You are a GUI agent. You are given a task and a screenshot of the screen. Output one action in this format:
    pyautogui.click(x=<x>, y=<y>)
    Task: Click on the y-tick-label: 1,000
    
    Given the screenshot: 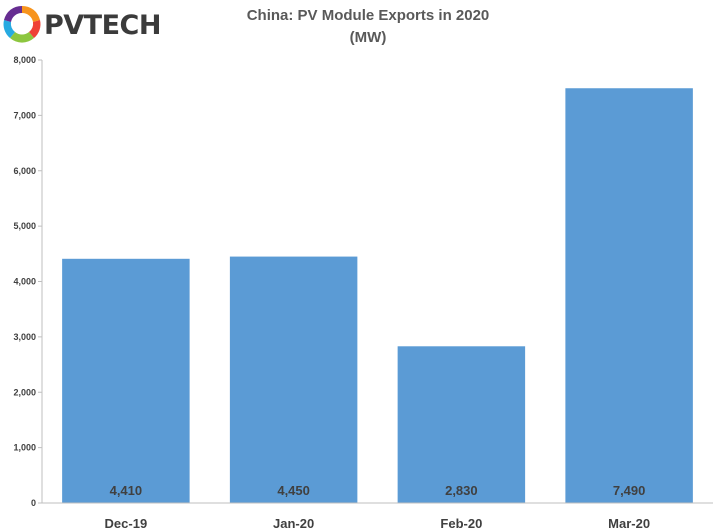 What is the action you would take?
    pyautogui.click(x=24, y=448)
    